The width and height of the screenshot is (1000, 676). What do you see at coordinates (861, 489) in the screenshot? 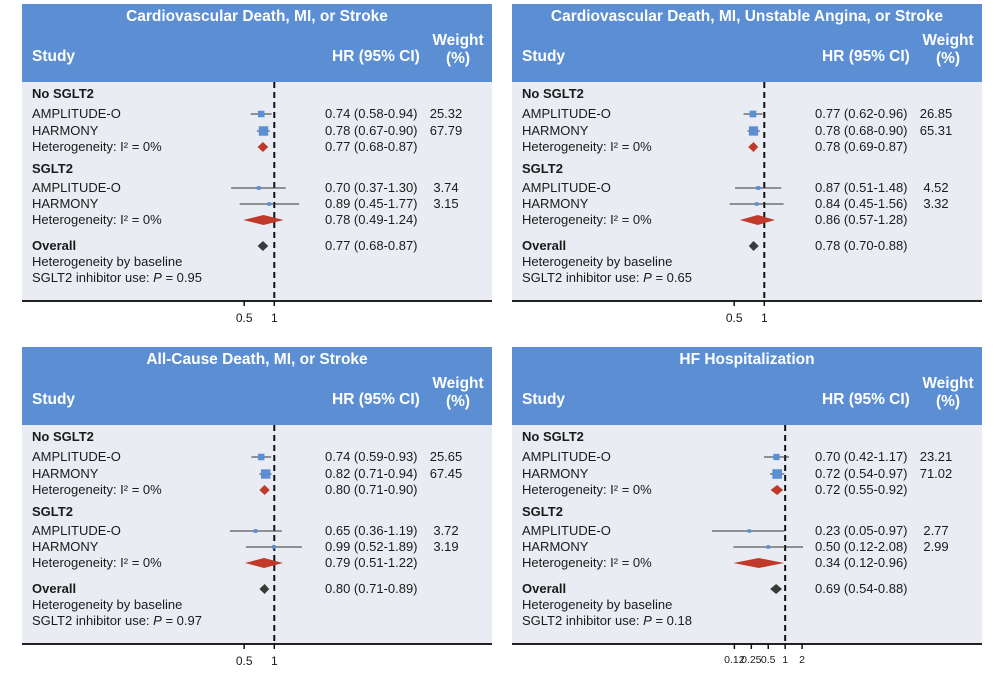
I see `hr-ci-value: 0.72 (0.55-0.92)` at bounding box center [861, 489].